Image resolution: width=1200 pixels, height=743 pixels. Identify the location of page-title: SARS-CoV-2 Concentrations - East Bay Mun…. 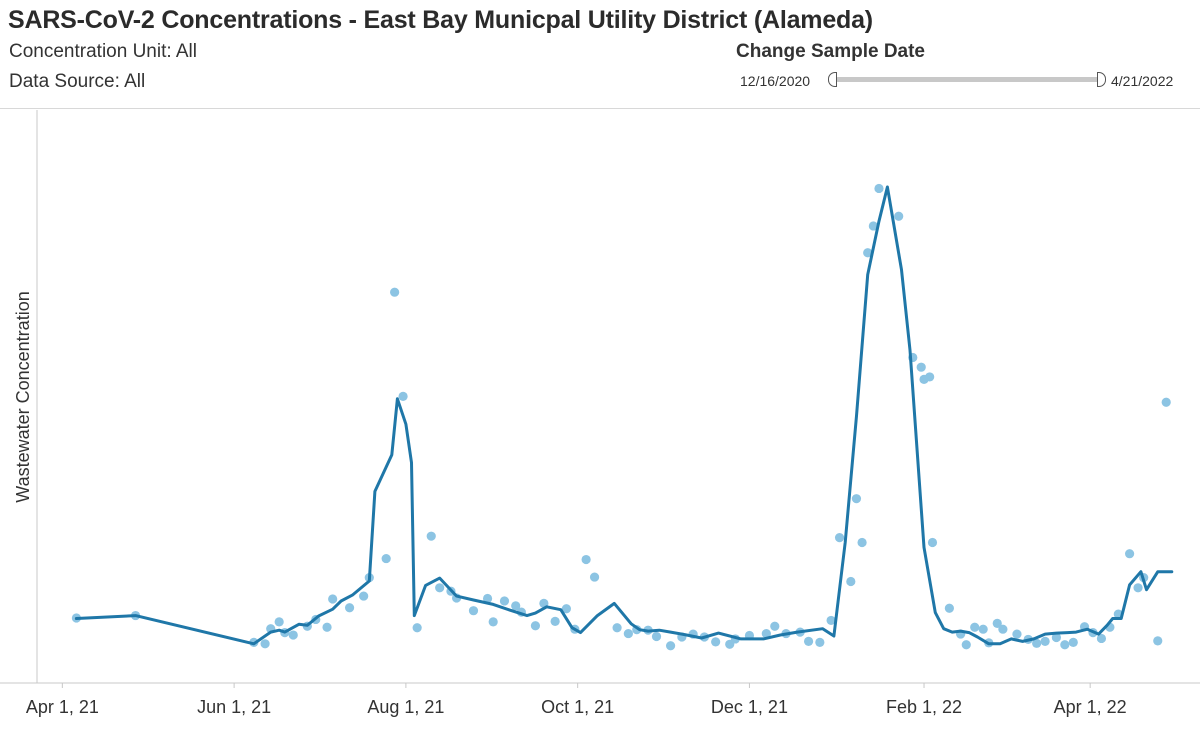
(440, 20).